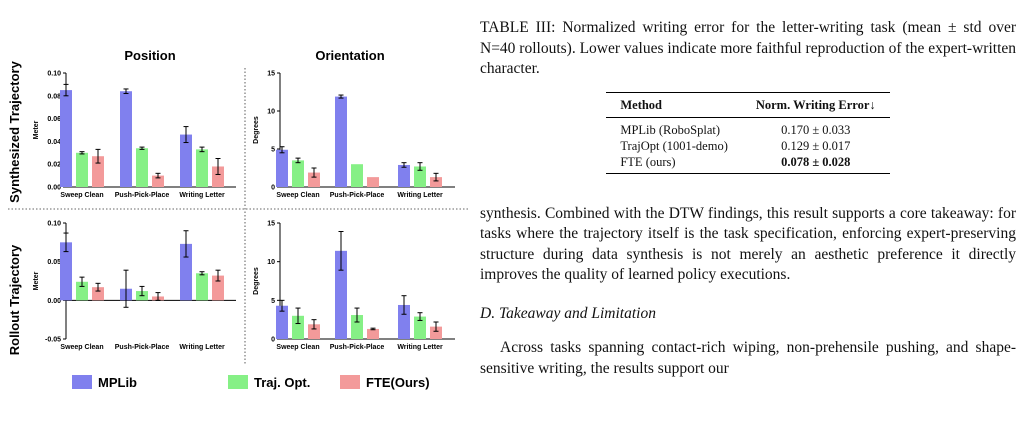 This screenshot has height=422, width=1025. I want to click on table-cell-value-best: 0.078 ± 0.028, so click(815, 163).